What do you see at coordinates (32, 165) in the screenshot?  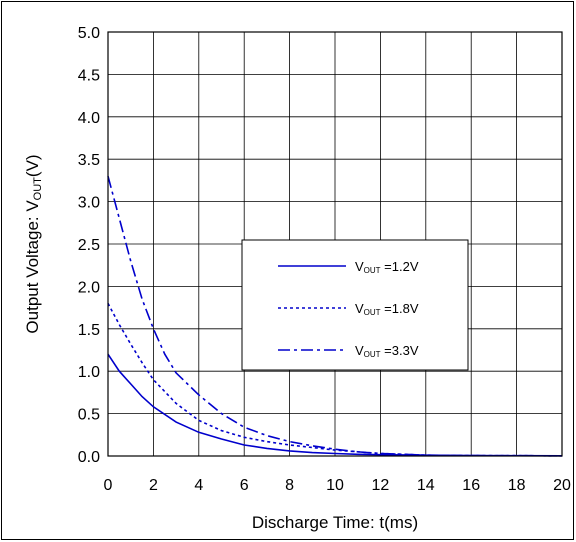 I see `y-axis-label-tail: (V)` at bounding box center [32, 165].